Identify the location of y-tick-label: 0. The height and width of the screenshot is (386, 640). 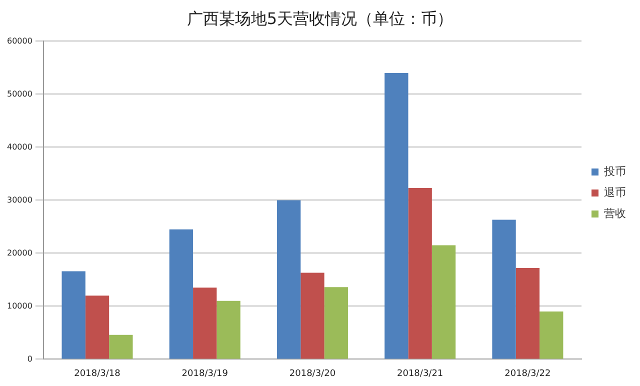
(29, 359).